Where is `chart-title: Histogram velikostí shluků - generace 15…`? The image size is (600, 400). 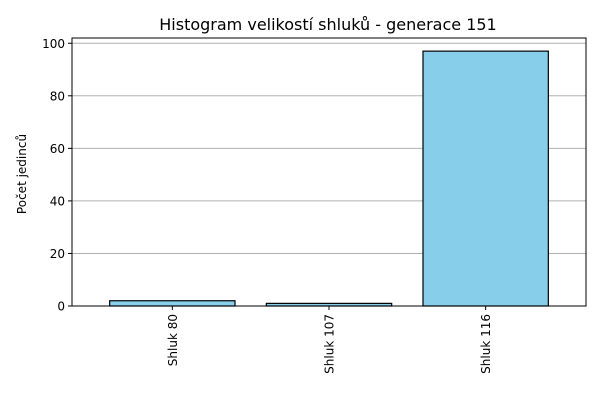
chart-title: Histogram velikostí shluků - generace 15… is located at coordinates (327, 24).